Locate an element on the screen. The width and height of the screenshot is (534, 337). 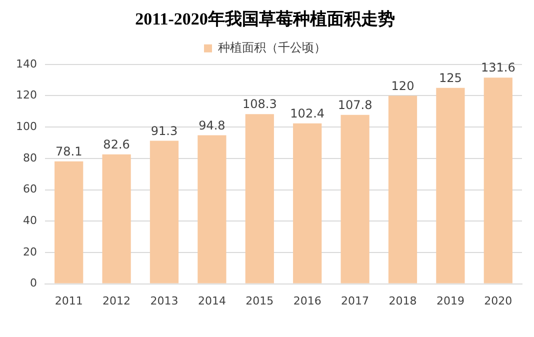
x-tick-label: 2019 is located at coordinates (450, 301).